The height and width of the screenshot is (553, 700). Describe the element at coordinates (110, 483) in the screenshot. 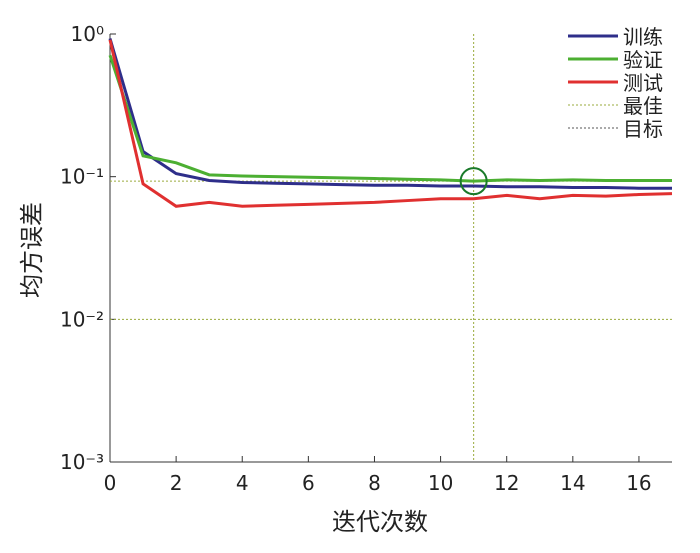

I see `x-tick-label: 0` at that location.